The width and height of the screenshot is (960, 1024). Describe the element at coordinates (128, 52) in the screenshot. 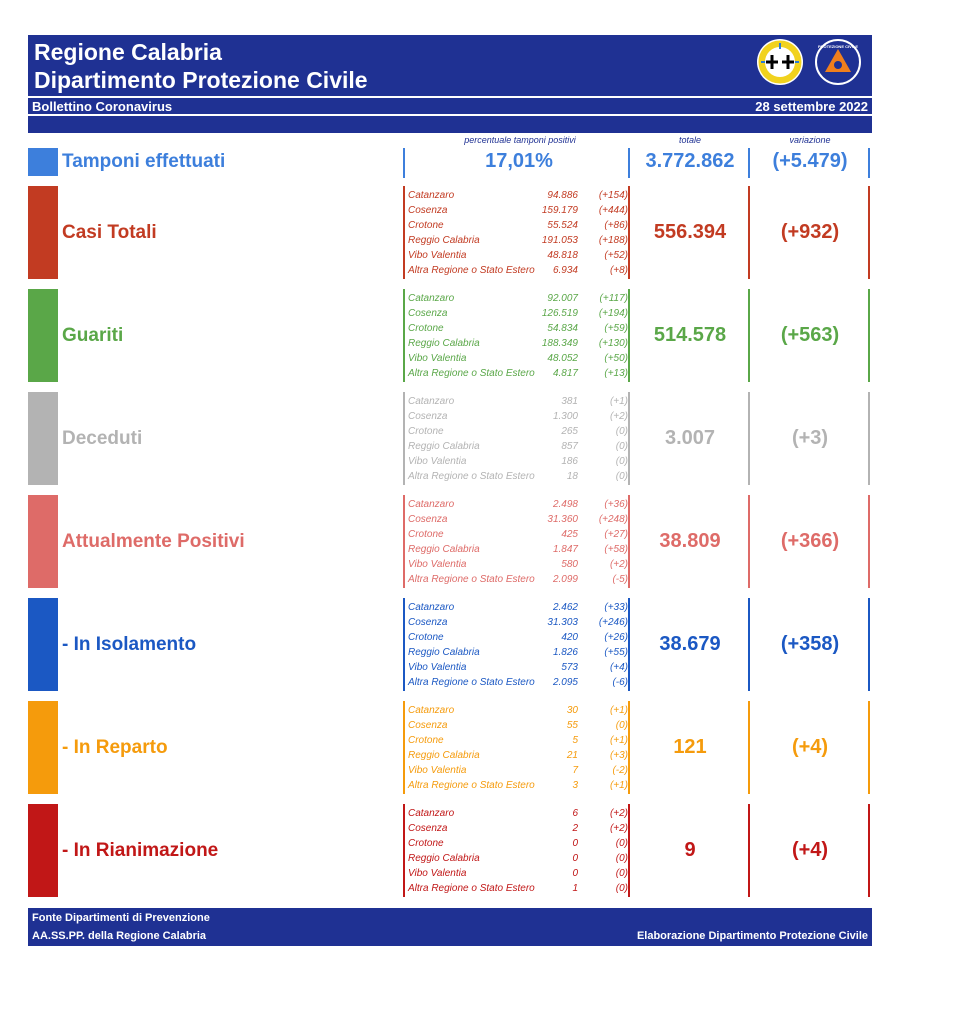

I see `title-region: Regione Calabria` at that location.